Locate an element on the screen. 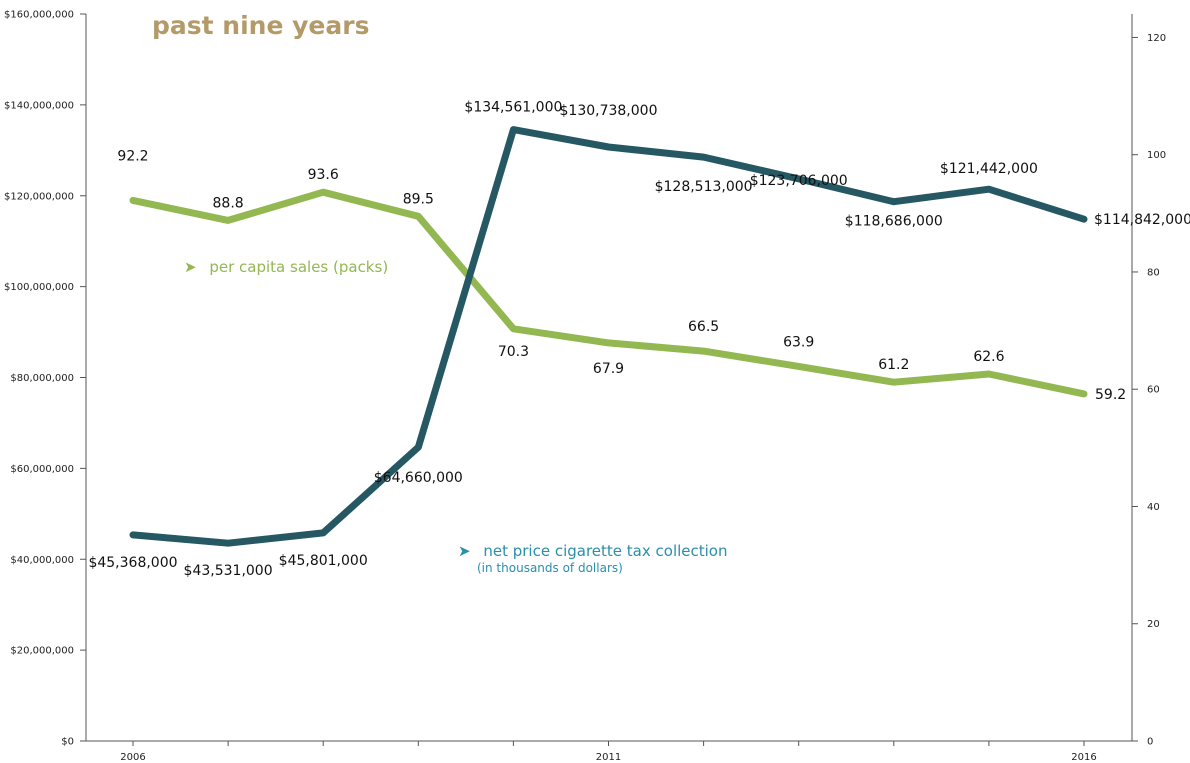 The height and width of the screenshot is (763, 1190). right-tick-label: 100 is located at coordinates (1156, 155).